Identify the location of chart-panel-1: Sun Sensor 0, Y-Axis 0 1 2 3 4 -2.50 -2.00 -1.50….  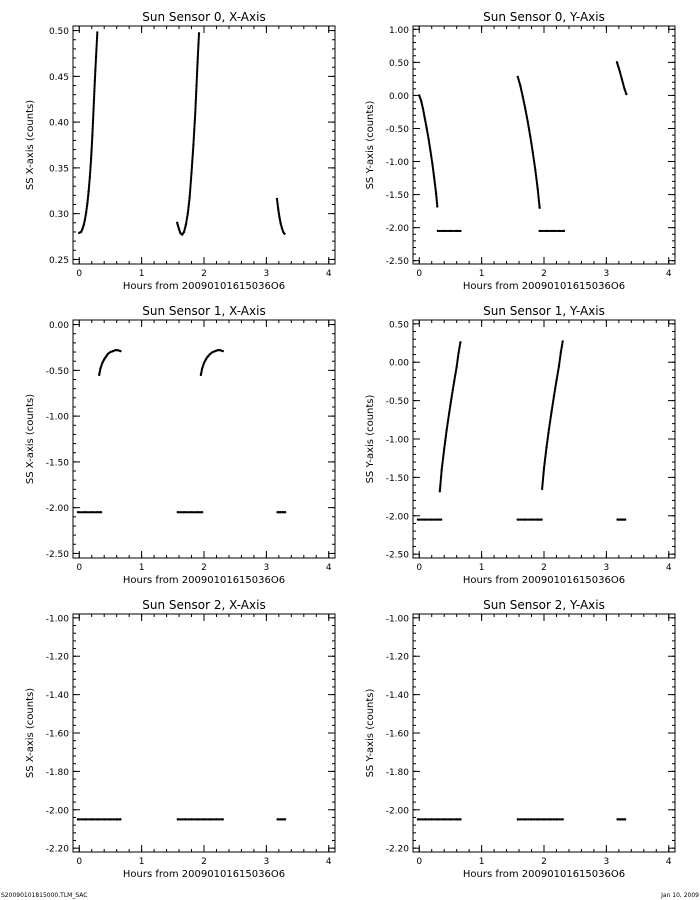
(520, 151).